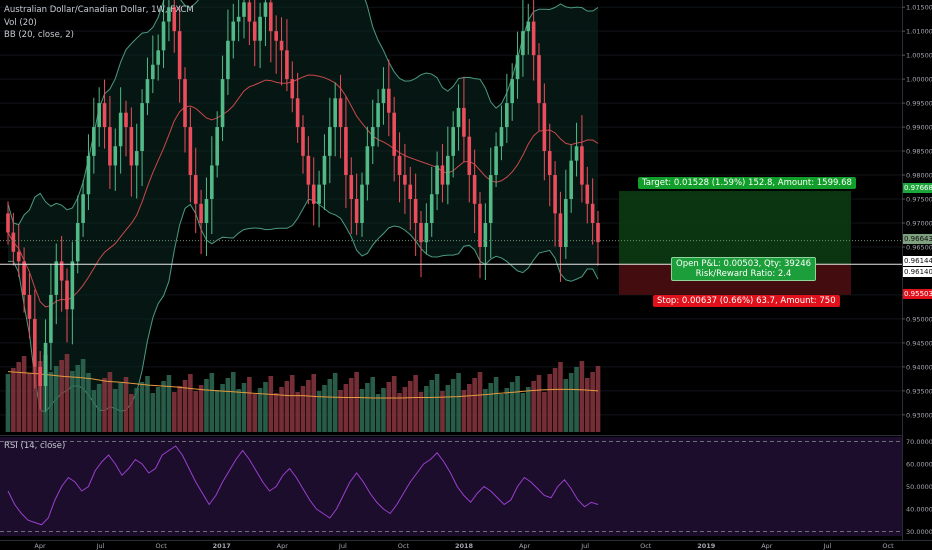  Describe the element at coordinates (404, 546) in the screenshot. I see `time-axis-label: Oct` at that location.